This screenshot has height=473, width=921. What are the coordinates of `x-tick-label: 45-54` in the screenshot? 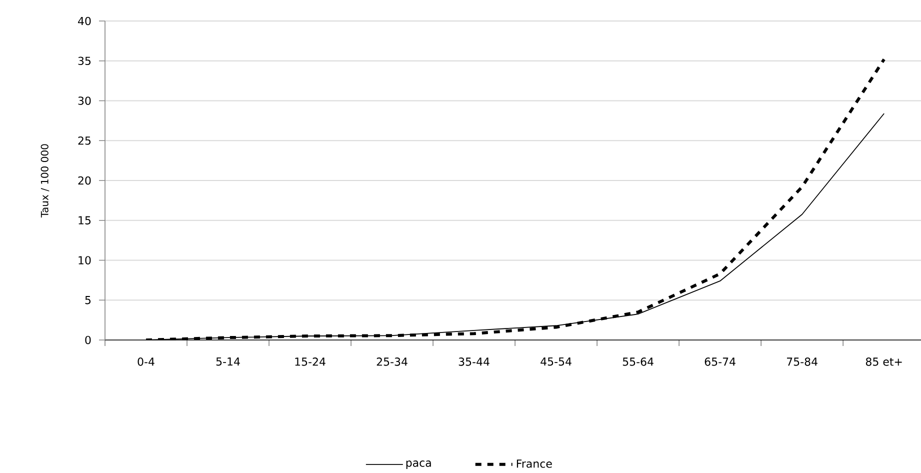 It's located at (556, 362).